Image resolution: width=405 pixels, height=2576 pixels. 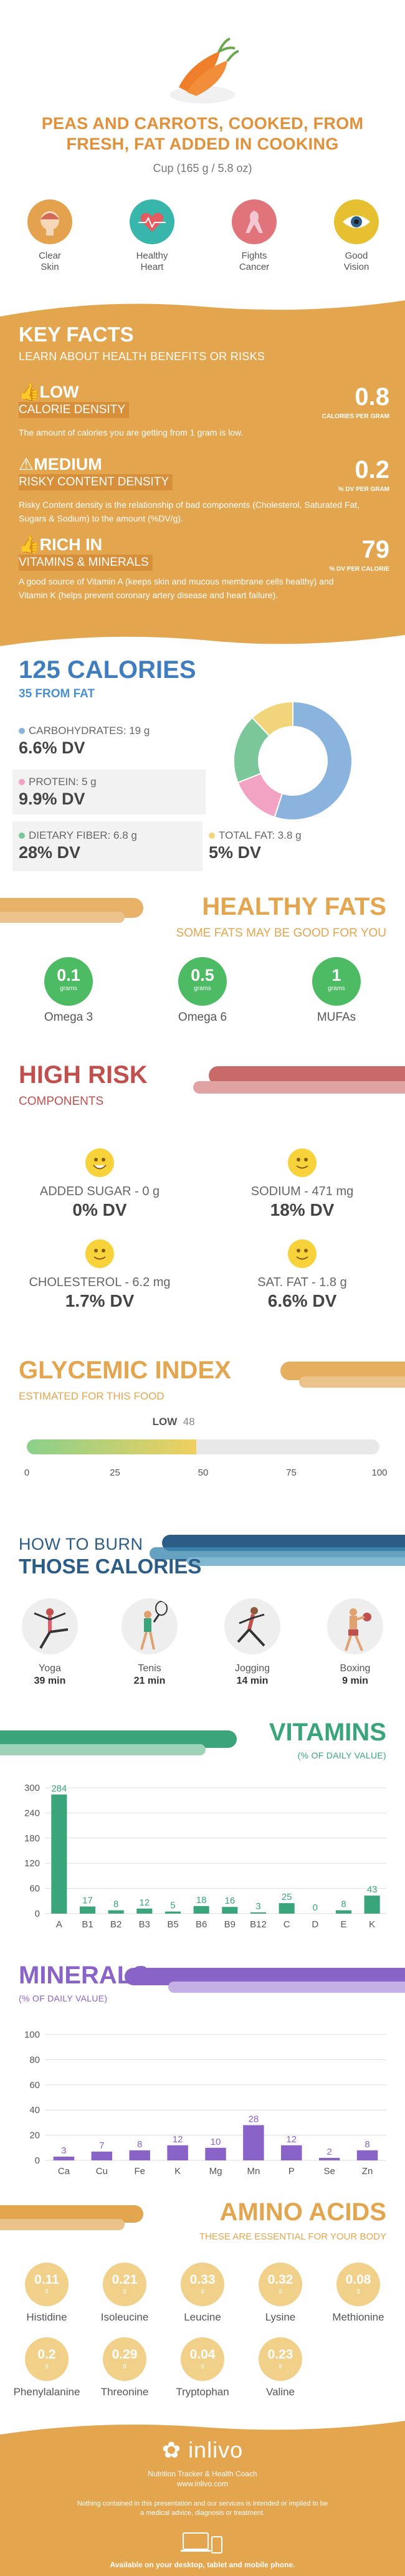 I want to click on benefit-label: Cancer, so click(x=255, y=267).